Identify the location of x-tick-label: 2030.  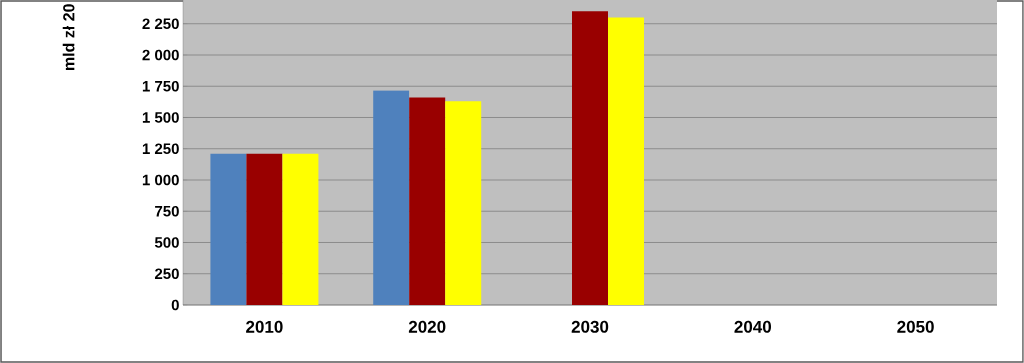
(590, 326).